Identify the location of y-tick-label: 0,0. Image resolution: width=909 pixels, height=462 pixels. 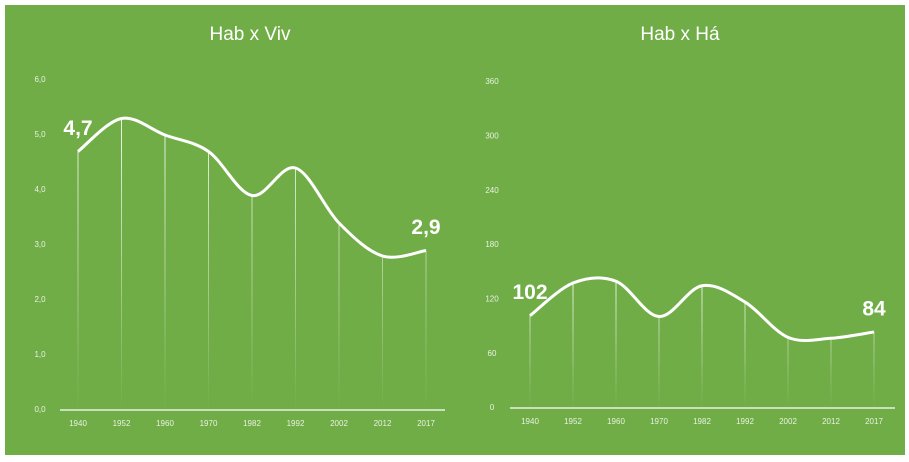
(40, 409).